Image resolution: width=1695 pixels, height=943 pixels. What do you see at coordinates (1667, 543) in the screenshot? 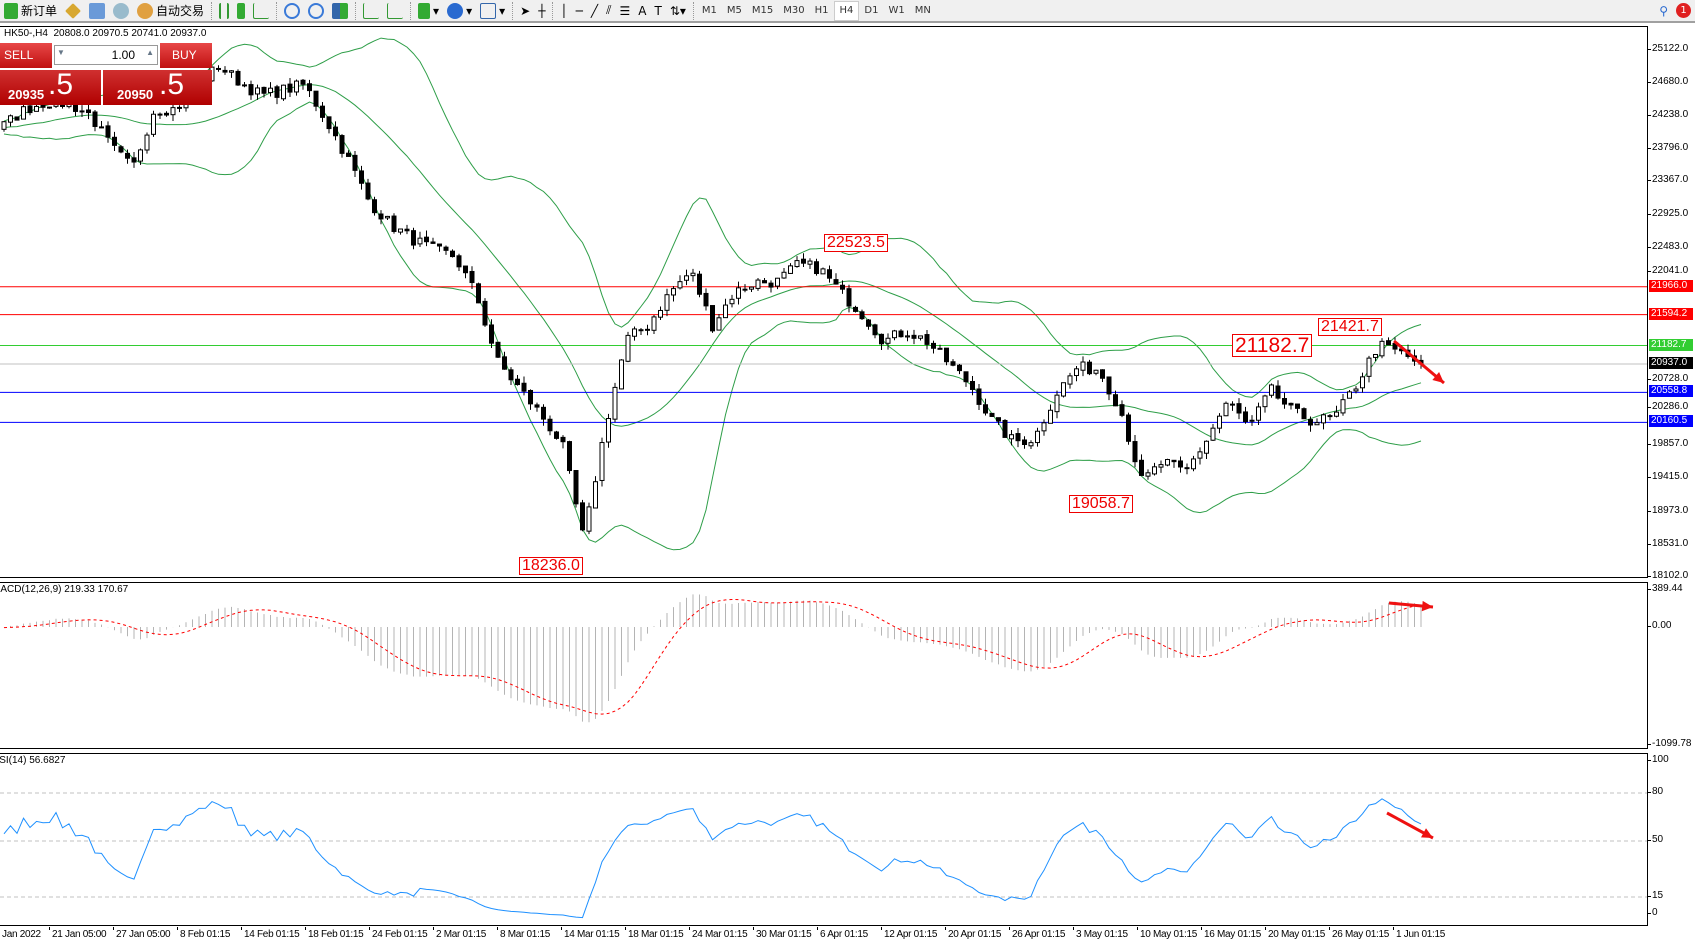
I see `price-axis-label: 18531.0` at bounding box center [1667, 543].